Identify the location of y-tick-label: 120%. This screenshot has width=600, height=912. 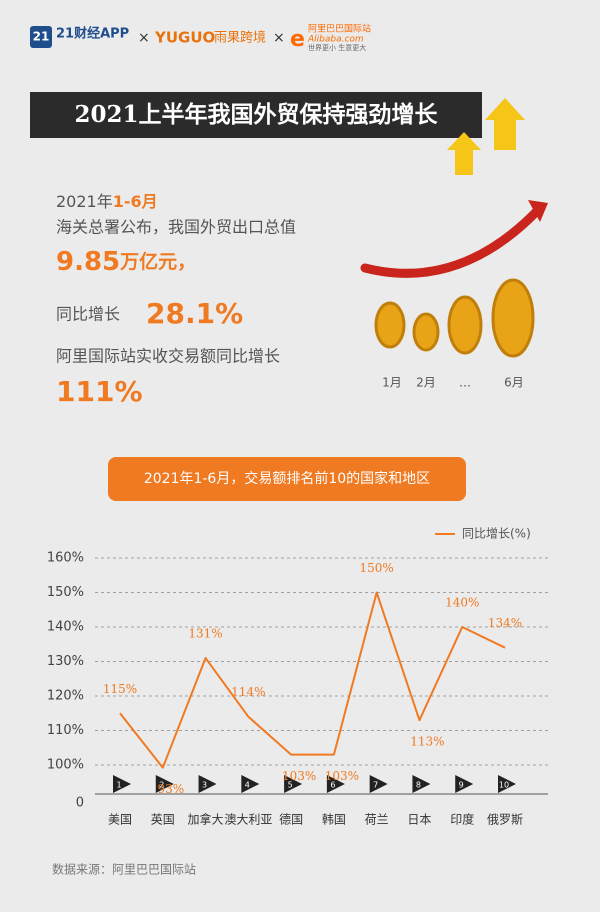
(65, 696).